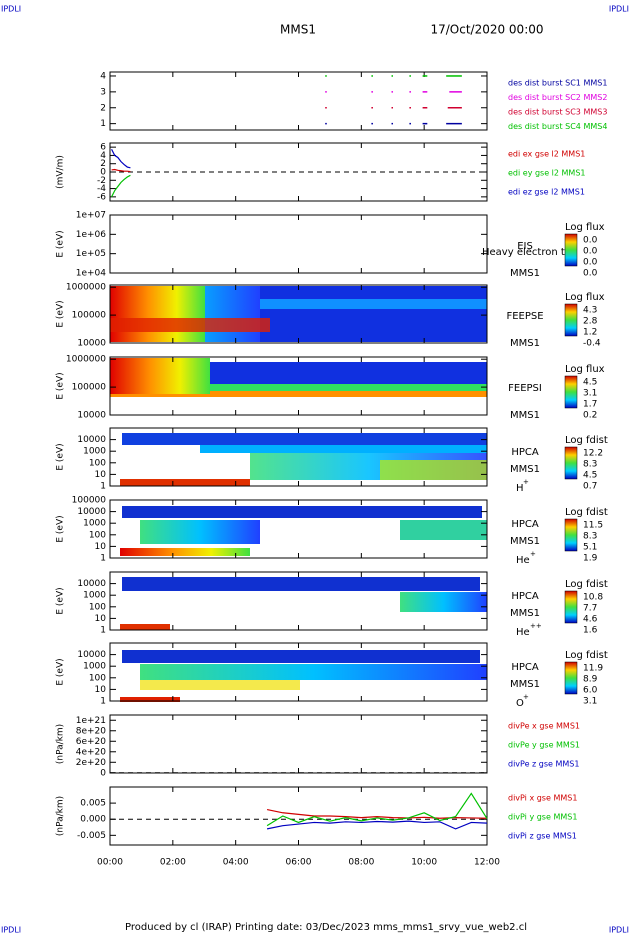 Image resolution: width=630 pixels, height=934 pixels. Describe the element at coordinates (543, 764) in the screenshot. I see `legend-entry: divPe z gse MMS1` at that location.